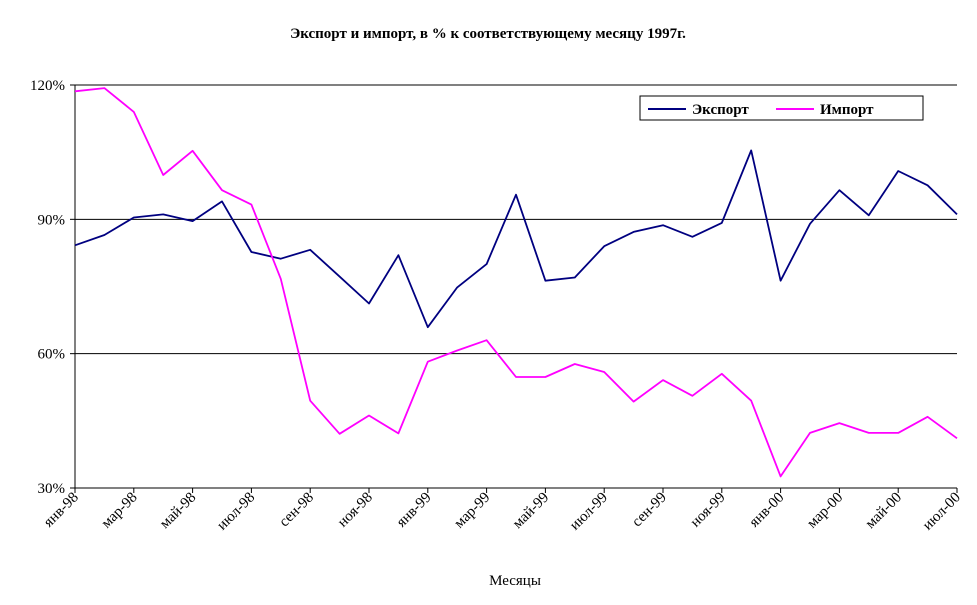 Image resolution: width=977 pixels, height=605 pixels. Describe the element at coordinates (589, 512) in the screenshot. I see `x-tick-label: июл-99` at that location.